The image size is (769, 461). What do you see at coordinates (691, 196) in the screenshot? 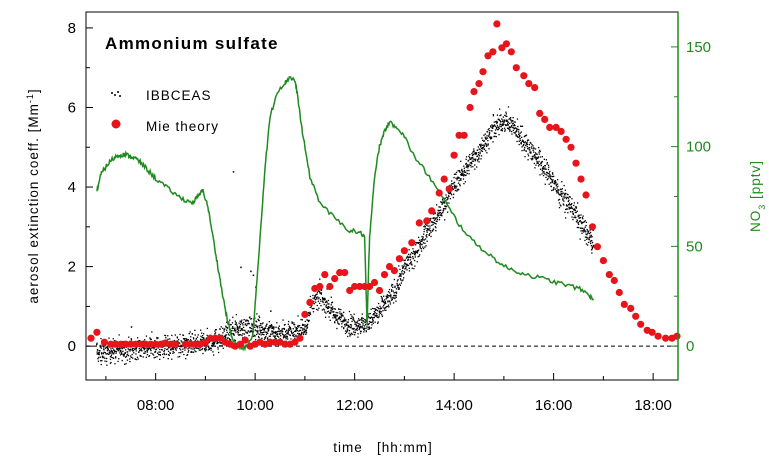
I see `right-axis: 050100150` at bounding box center [691, 196].